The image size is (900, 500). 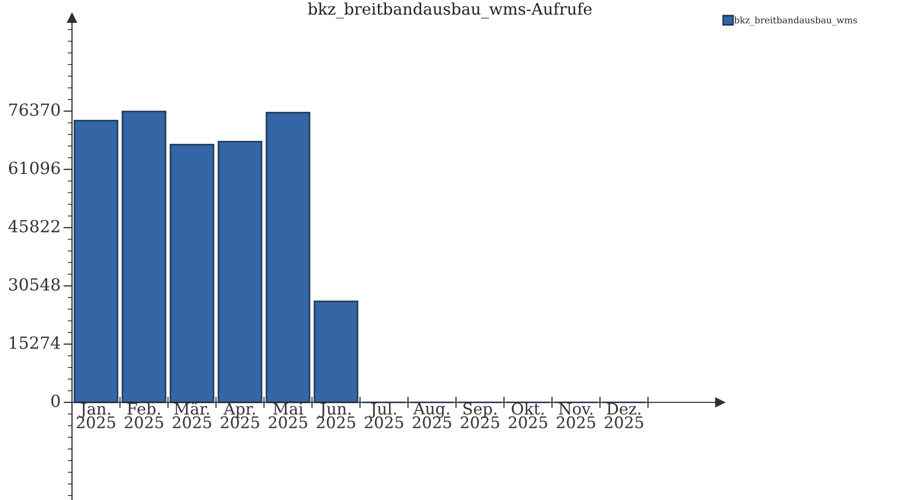 What do you see at coordinates (384, 415) in the screenshot?
I see `x-tick-label: Jul. 2025` at bounding box center [384, 415].